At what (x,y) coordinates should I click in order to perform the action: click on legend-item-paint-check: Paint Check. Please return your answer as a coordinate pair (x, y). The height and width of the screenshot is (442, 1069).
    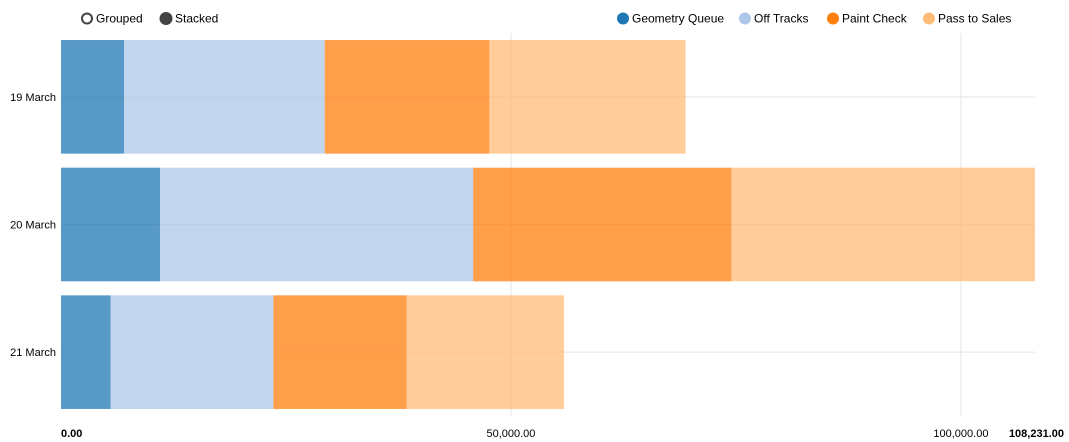
    Looking at the image, I should click on (867, 19).